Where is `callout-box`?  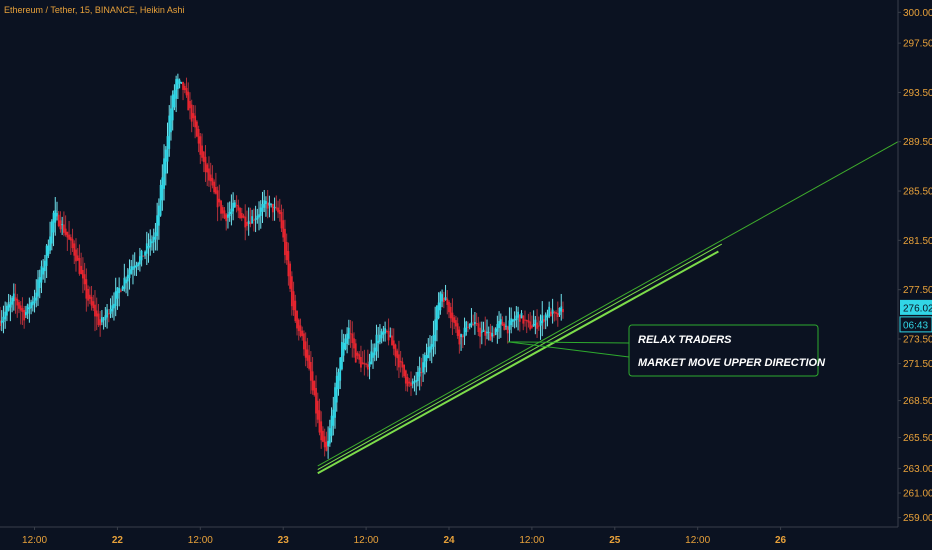
callout-box is located at coordinates (723, 350).